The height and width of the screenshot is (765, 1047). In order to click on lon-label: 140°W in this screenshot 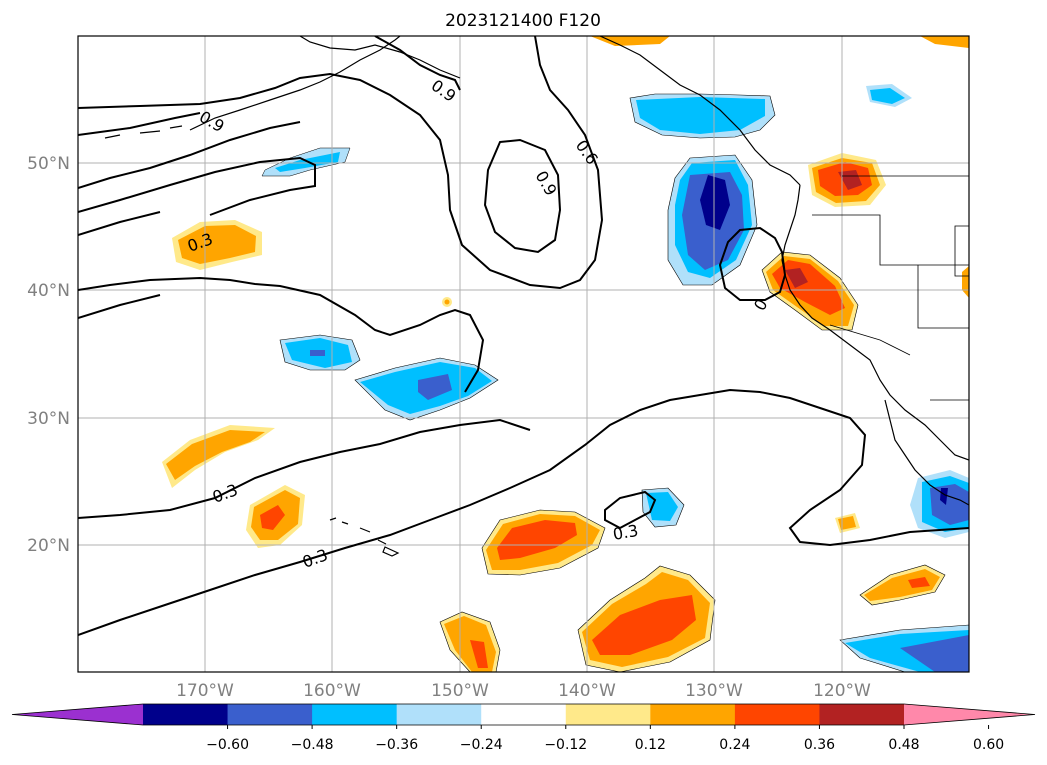, I will do `click(587, 691)`.